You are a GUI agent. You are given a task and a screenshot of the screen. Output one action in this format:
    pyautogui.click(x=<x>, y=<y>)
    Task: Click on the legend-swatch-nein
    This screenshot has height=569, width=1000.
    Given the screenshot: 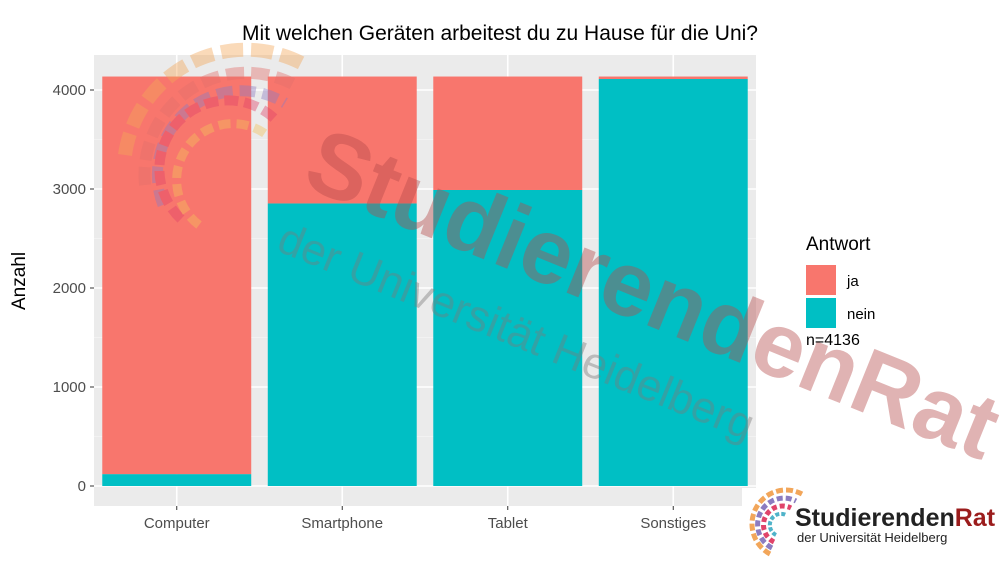 What is the action you would take?
    pyautogui.click(x=821, y=313)
    